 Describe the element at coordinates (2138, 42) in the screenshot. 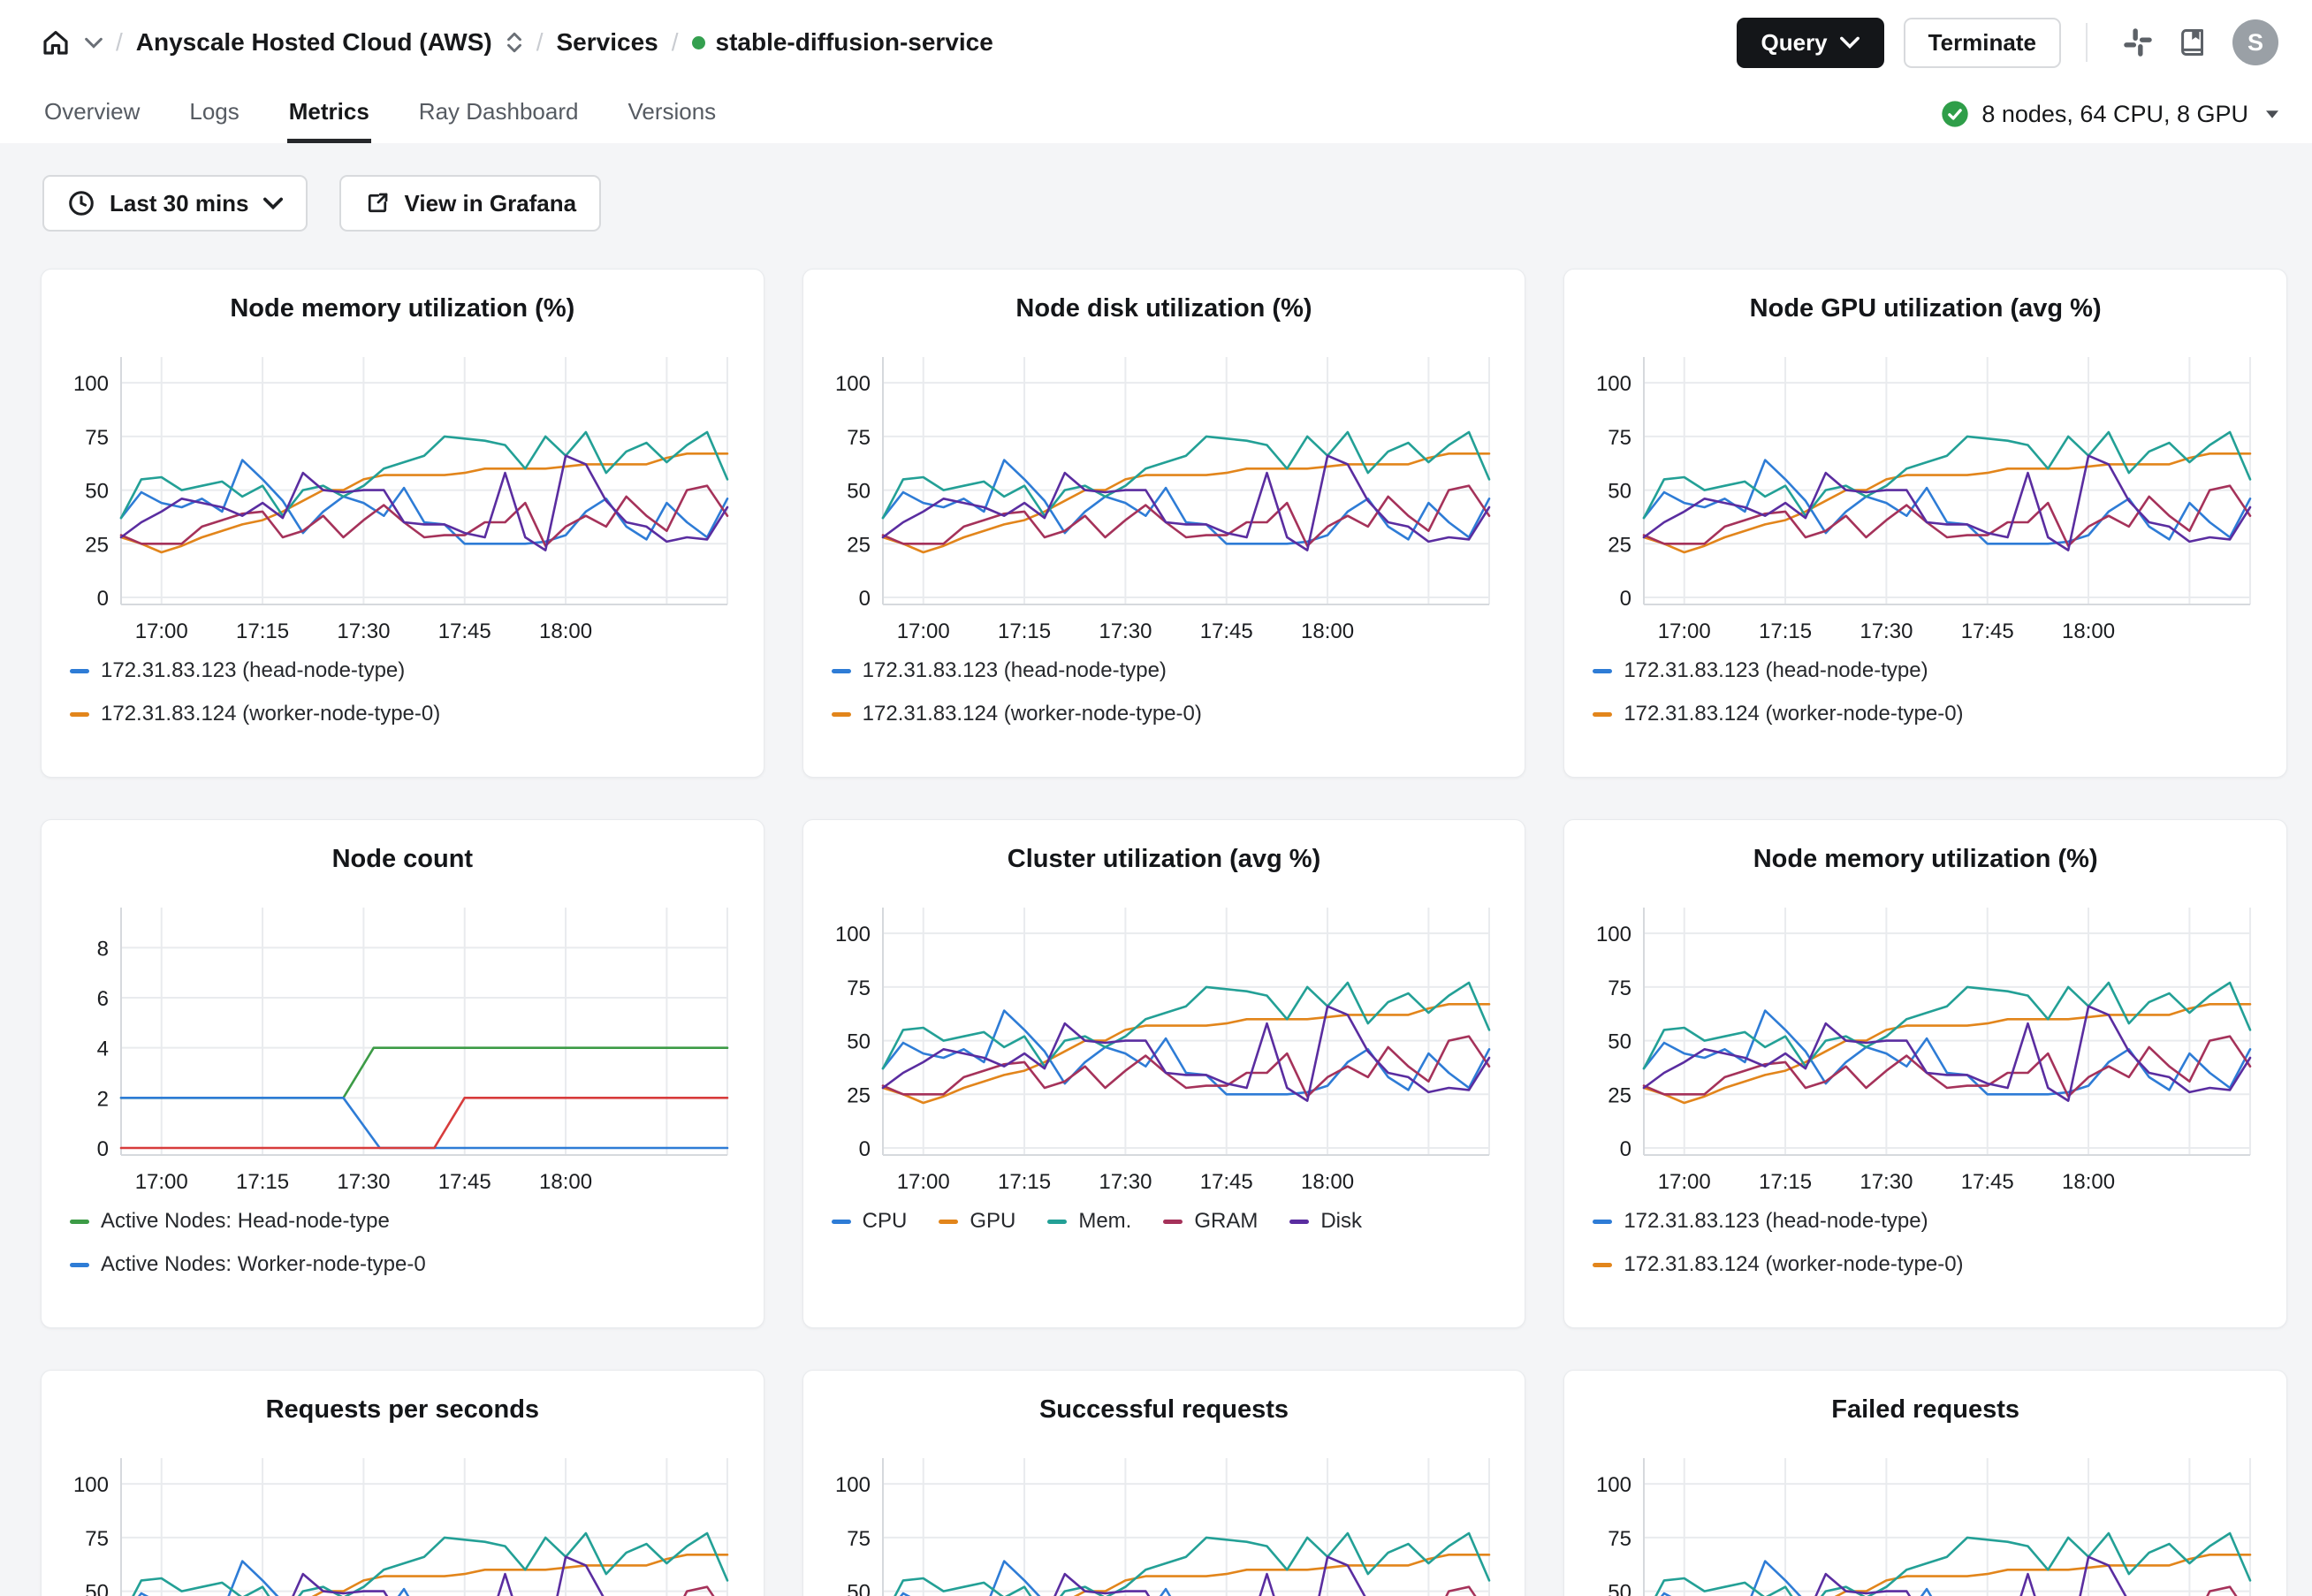

I see `slack-icon` at that location.